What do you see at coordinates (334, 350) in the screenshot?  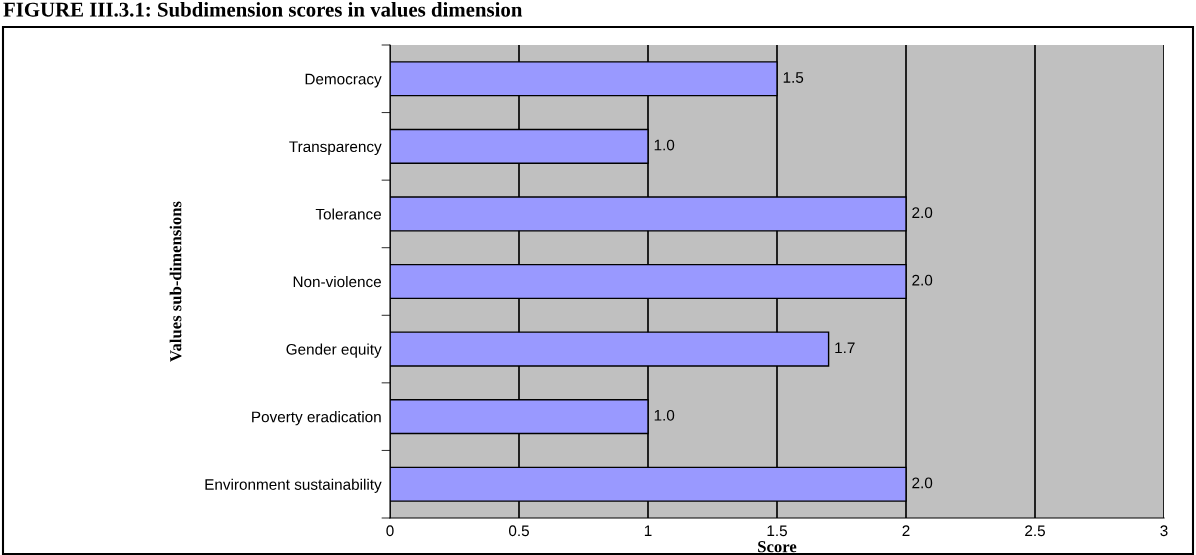 I see `y-tick-label: Gender equity` at bounding box center [334, 350].